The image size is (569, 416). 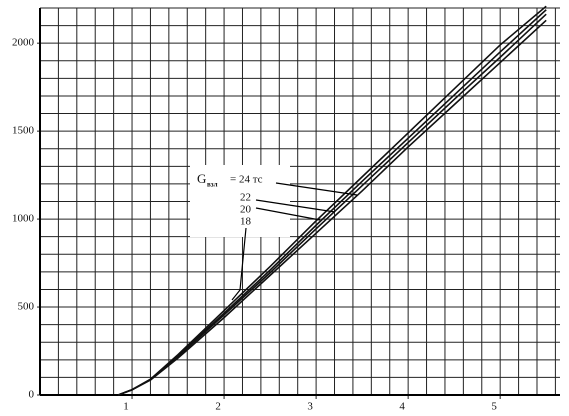 What do you see at coordinates (294, 241) in the screenshot?
I see `leader-lines` at bounding box center [294, 241].